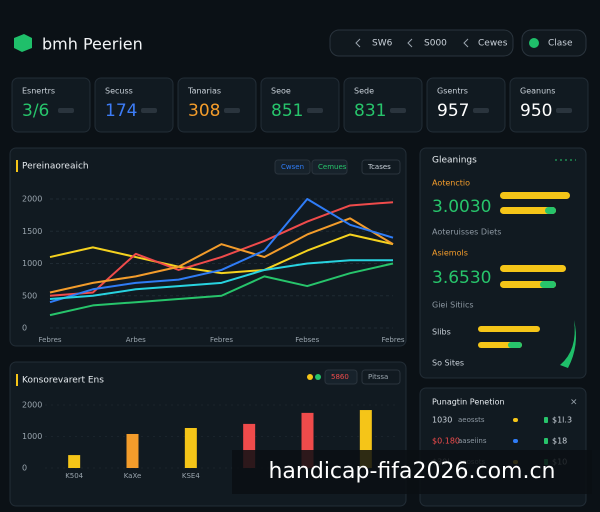  I want to click on row-value: 3.0030, so click(461, 207).